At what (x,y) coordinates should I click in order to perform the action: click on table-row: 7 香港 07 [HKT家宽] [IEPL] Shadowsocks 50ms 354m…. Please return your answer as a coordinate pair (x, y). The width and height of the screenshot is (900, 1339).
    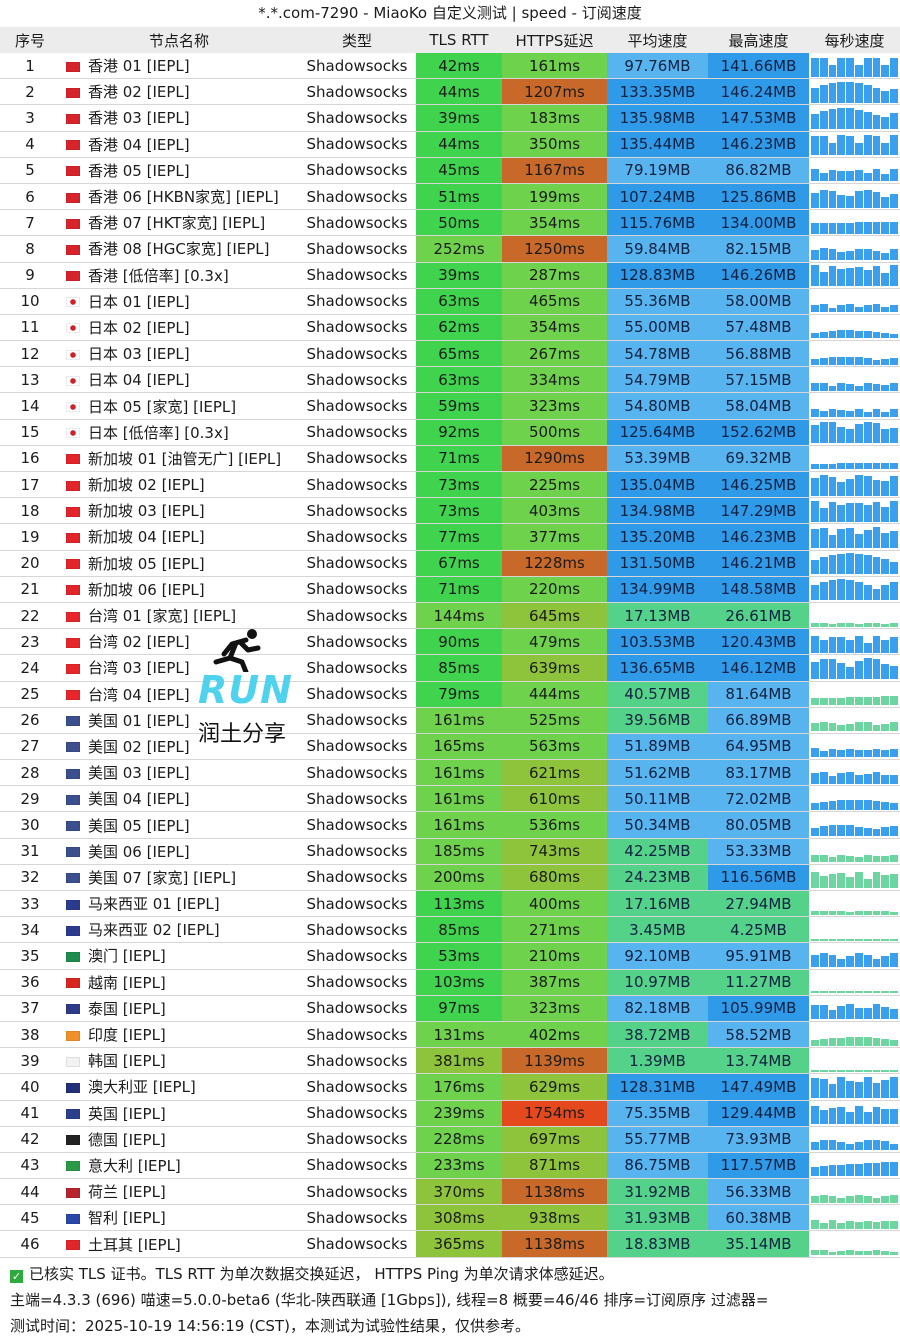
    Looking at the image, I should click on (450, 223).